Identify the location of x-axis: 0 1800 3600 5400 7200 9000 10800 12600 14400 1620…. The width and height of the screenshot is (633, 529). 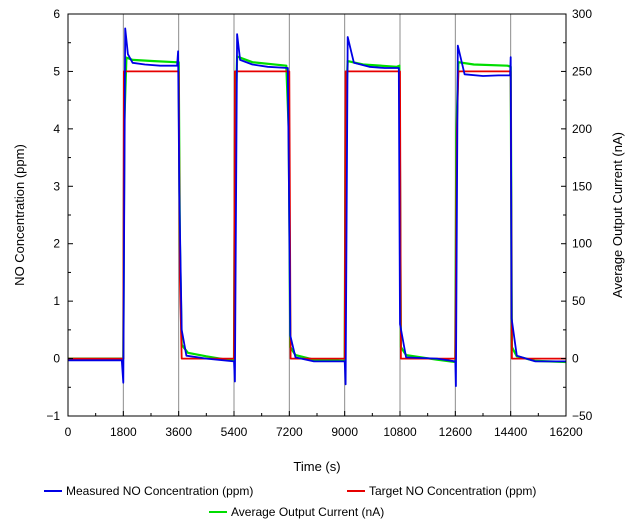
(324, 425).